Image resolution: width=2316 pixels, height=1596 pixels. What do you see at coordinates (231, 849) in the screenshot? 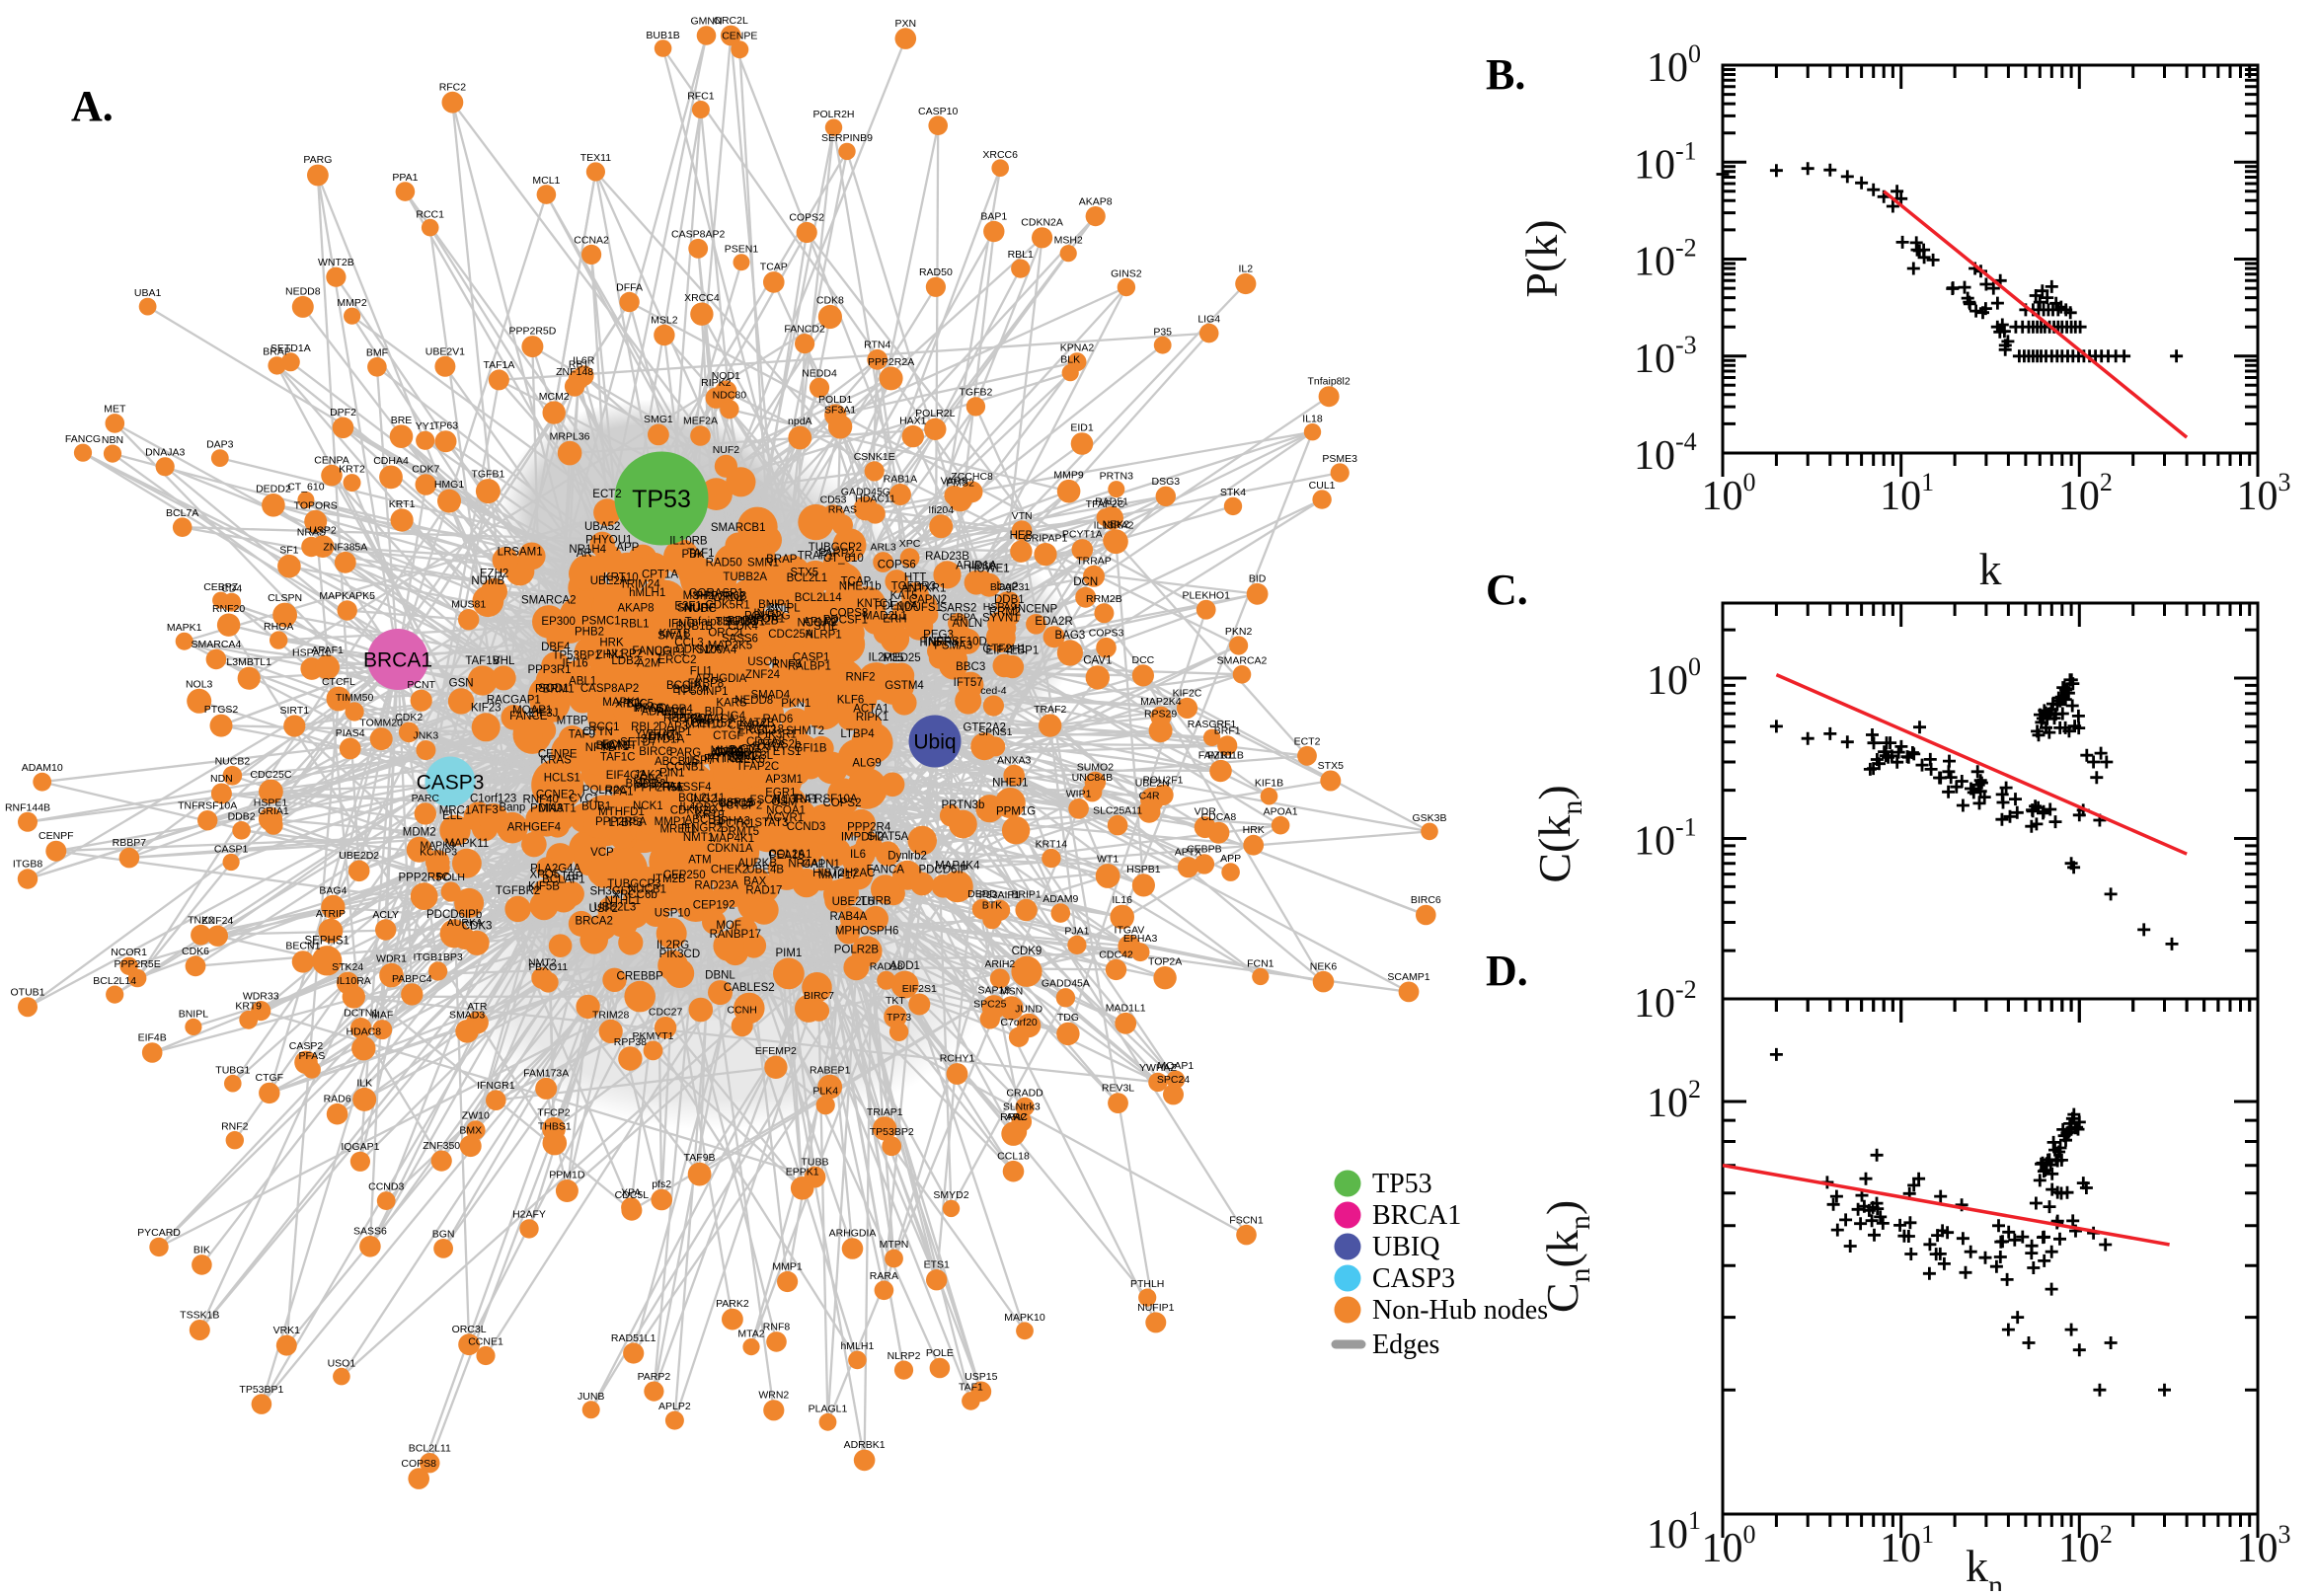
I see `svg-text: CASP1` at bounding box center [231, 849].